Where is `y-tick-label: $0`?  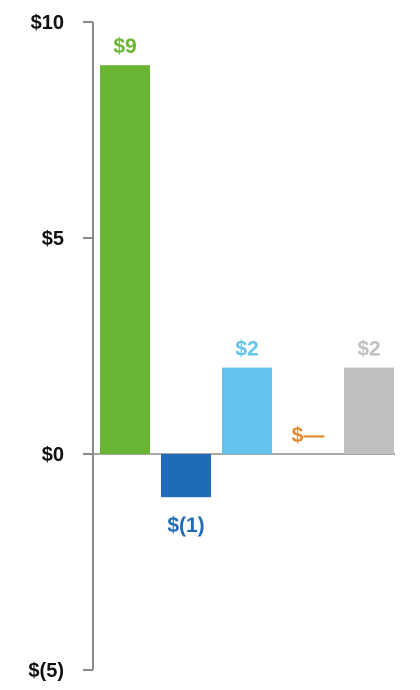
y-tick-label: $0 is located at coordinates (53, 455).